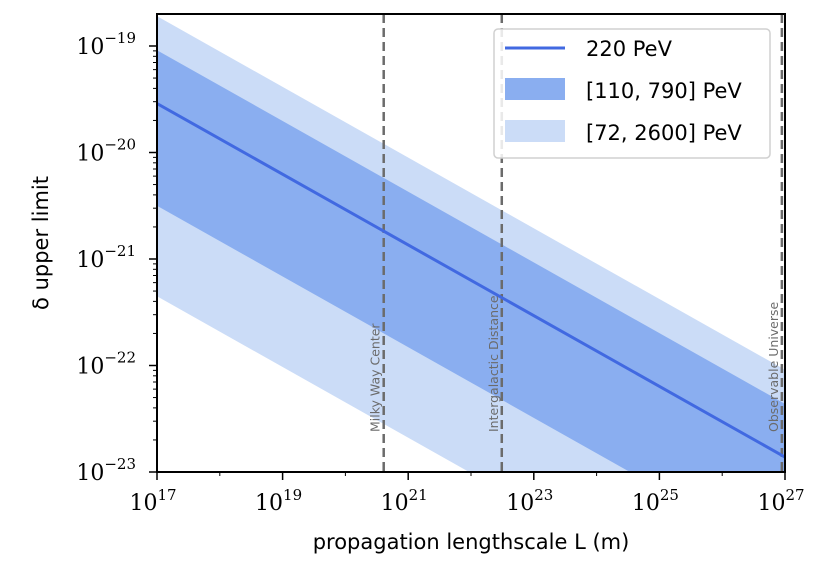 The image size is (835, 578). Describe the element at coordinates (529, 501) in the screenshot. I see `x-tick-label: 1023` at that location.